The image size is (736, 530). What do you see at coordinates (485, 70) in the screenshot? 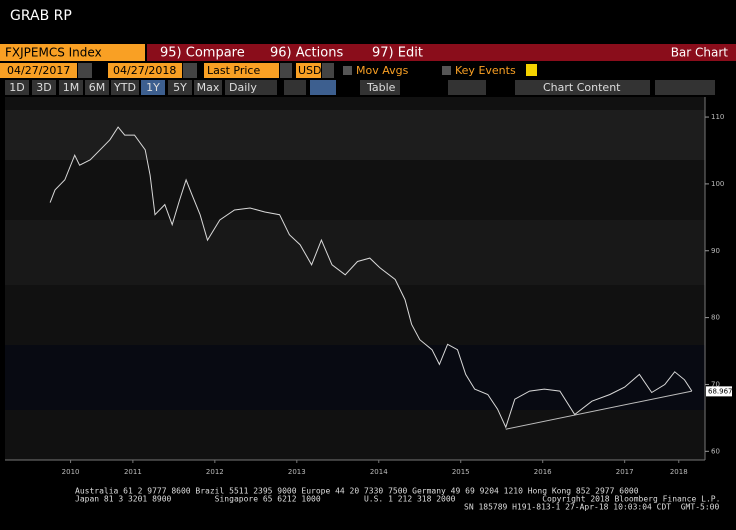
I see `key-events: Key Events` at bounding box center [485, 70].